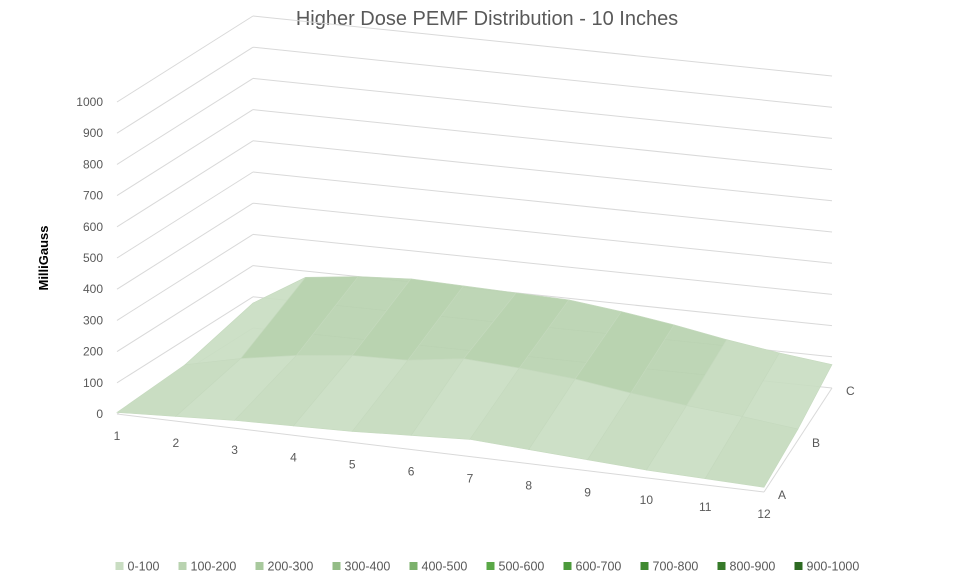 The height and width of the screenshot is (588, 974). Describe the element at coordinates (93, 164) in the screenshot. I see `y-tick-label: 800` at that location.